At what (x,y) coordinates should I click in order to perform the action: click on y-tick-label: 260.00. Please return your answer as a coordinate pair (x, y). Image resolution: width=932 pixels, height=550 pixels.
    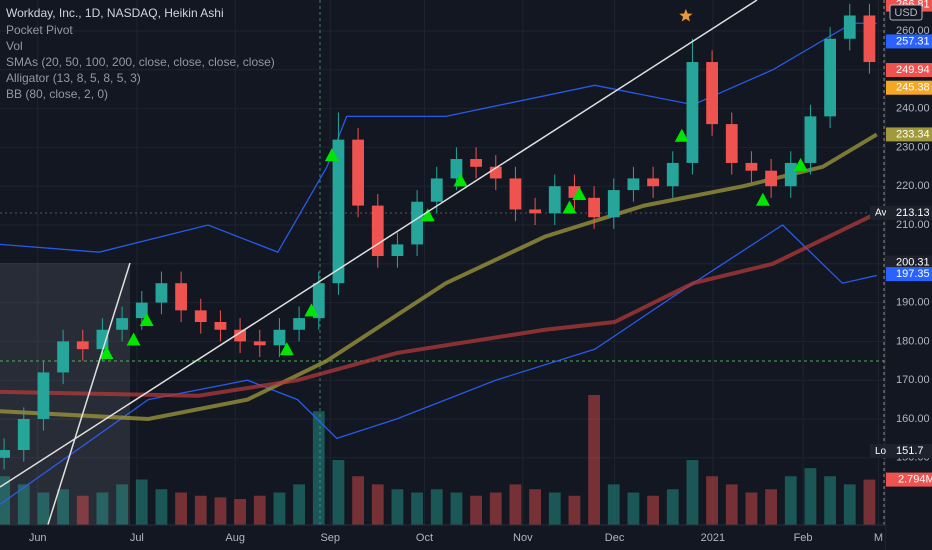
    Looking at the image, I should click on (913, 31).